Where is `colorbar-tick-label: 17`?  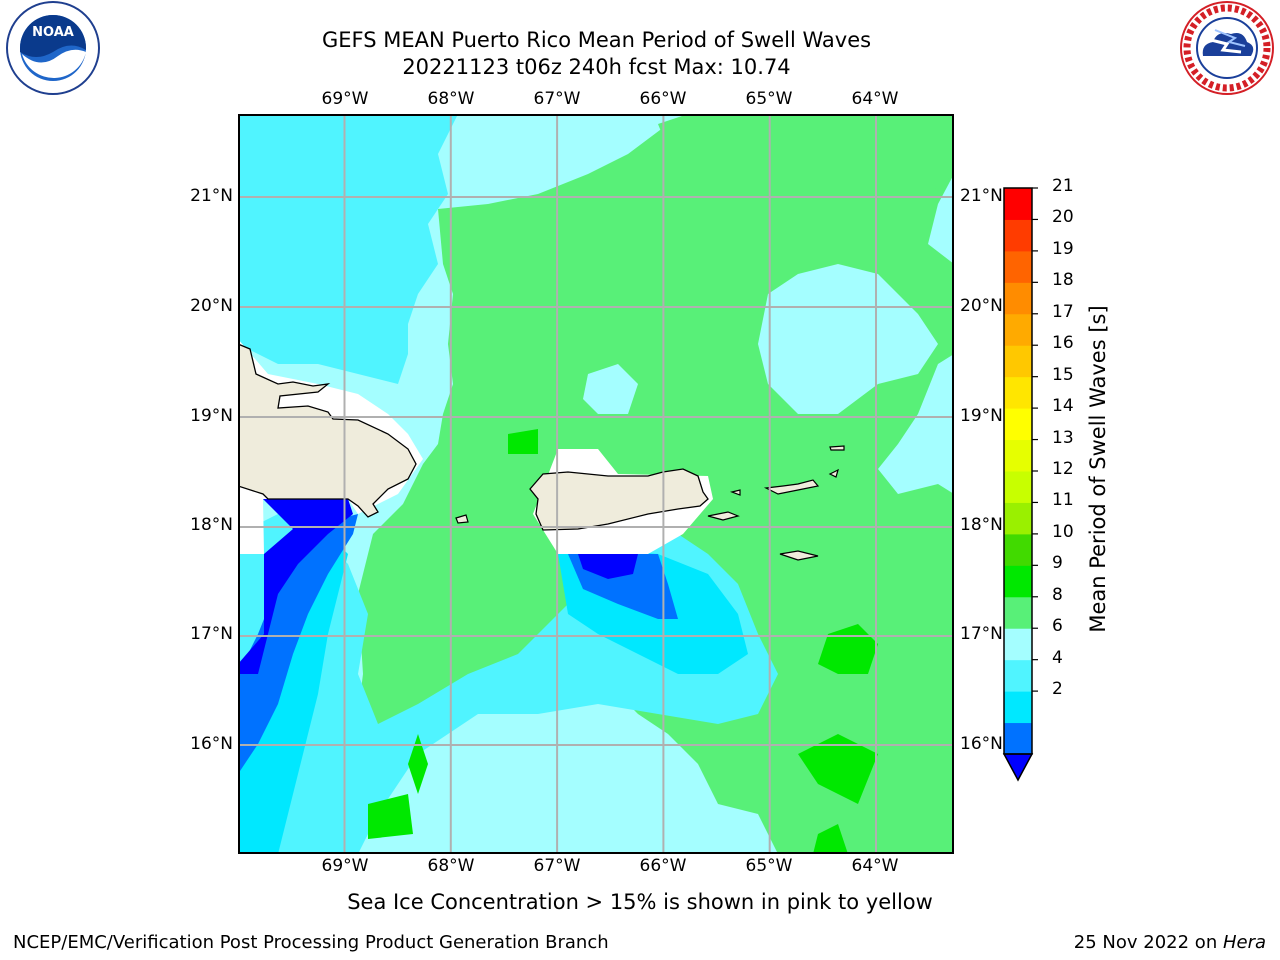
colorbar-tick-label: 17 is located at coordinates (1063, 311).